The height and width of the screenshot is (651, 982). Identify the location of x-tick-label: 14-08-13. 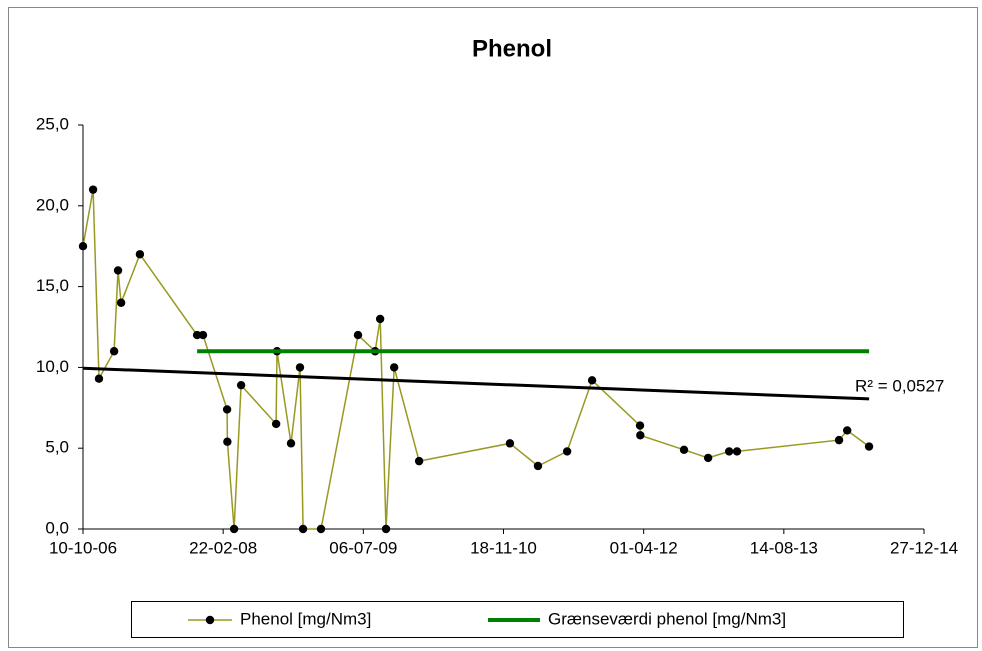
(784, 547).